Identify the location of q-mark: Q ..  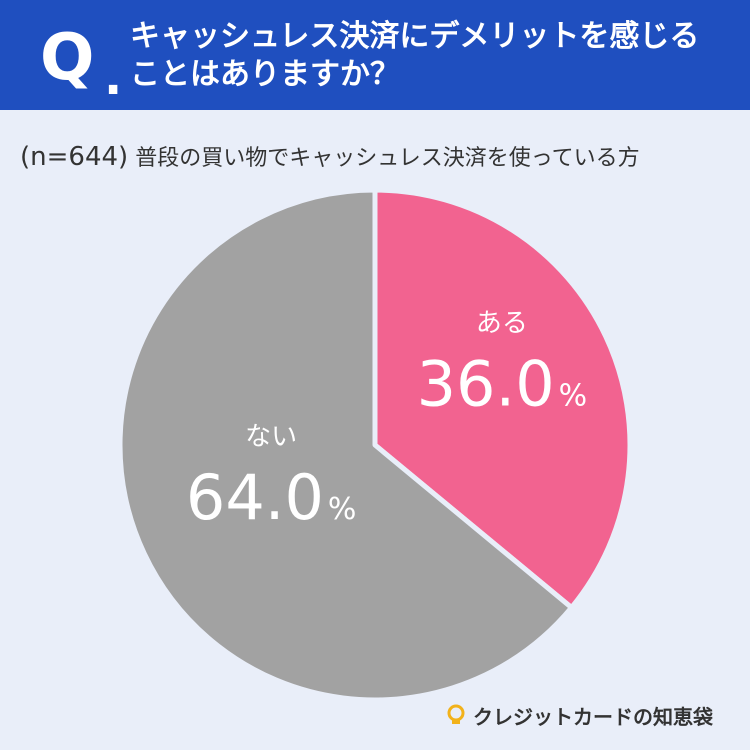
(85, 62).